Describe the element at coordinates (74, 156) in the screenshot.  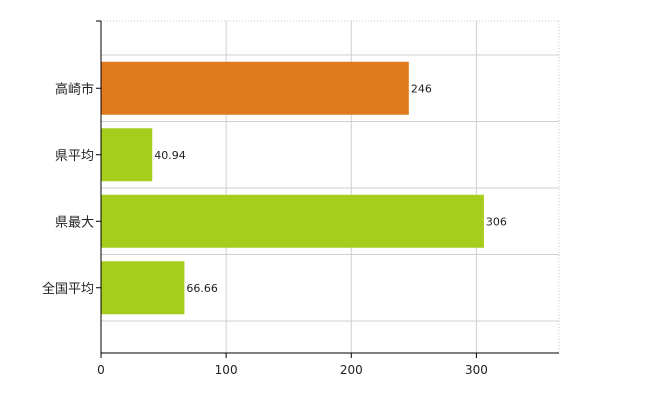
I see `category-label: 県平均` at that location.